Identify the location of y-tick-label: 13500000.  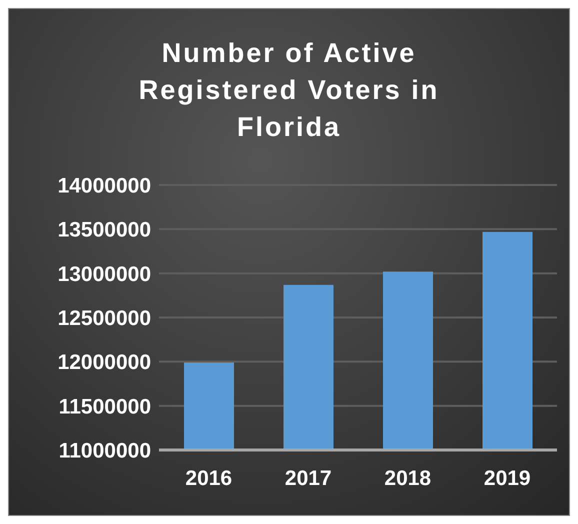
(104, 230).